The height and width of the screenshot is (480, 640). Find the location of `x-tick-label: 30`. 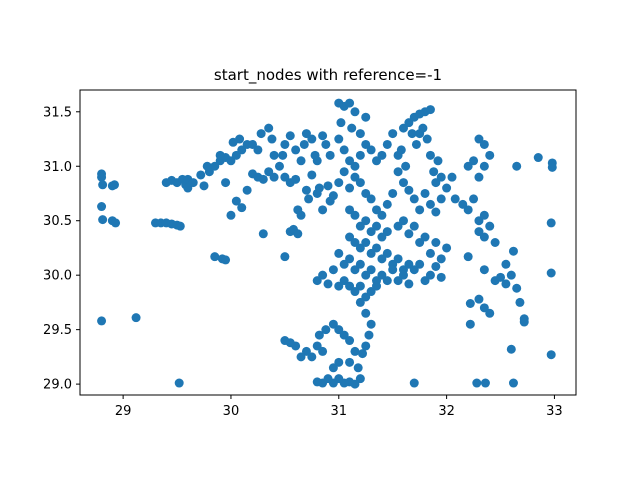

x-tick-label: 30 is located at coordinates (231, 411).